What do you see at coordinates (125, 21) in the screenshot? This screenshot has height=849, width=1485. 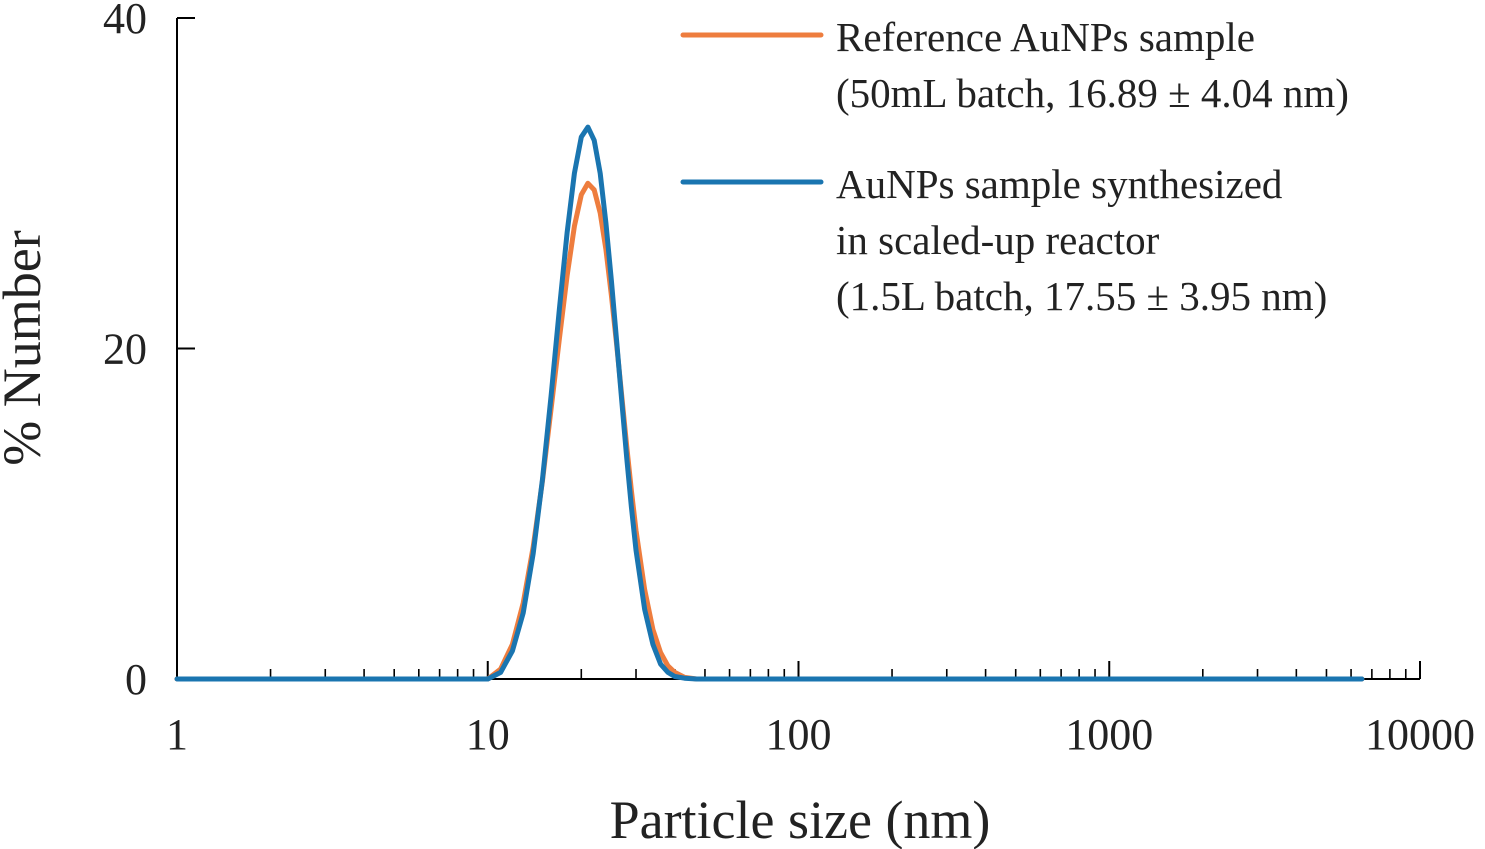 I see `y-tick-label: 40` at bounding box center [125, 21].